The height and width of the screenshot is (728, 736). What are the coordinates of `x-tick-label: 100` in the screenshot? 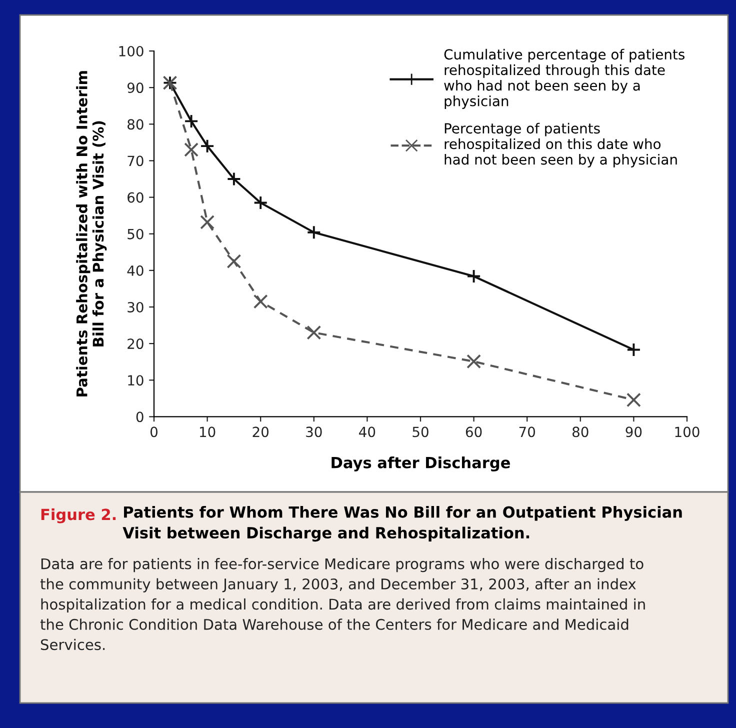 It's located at (687, 432).